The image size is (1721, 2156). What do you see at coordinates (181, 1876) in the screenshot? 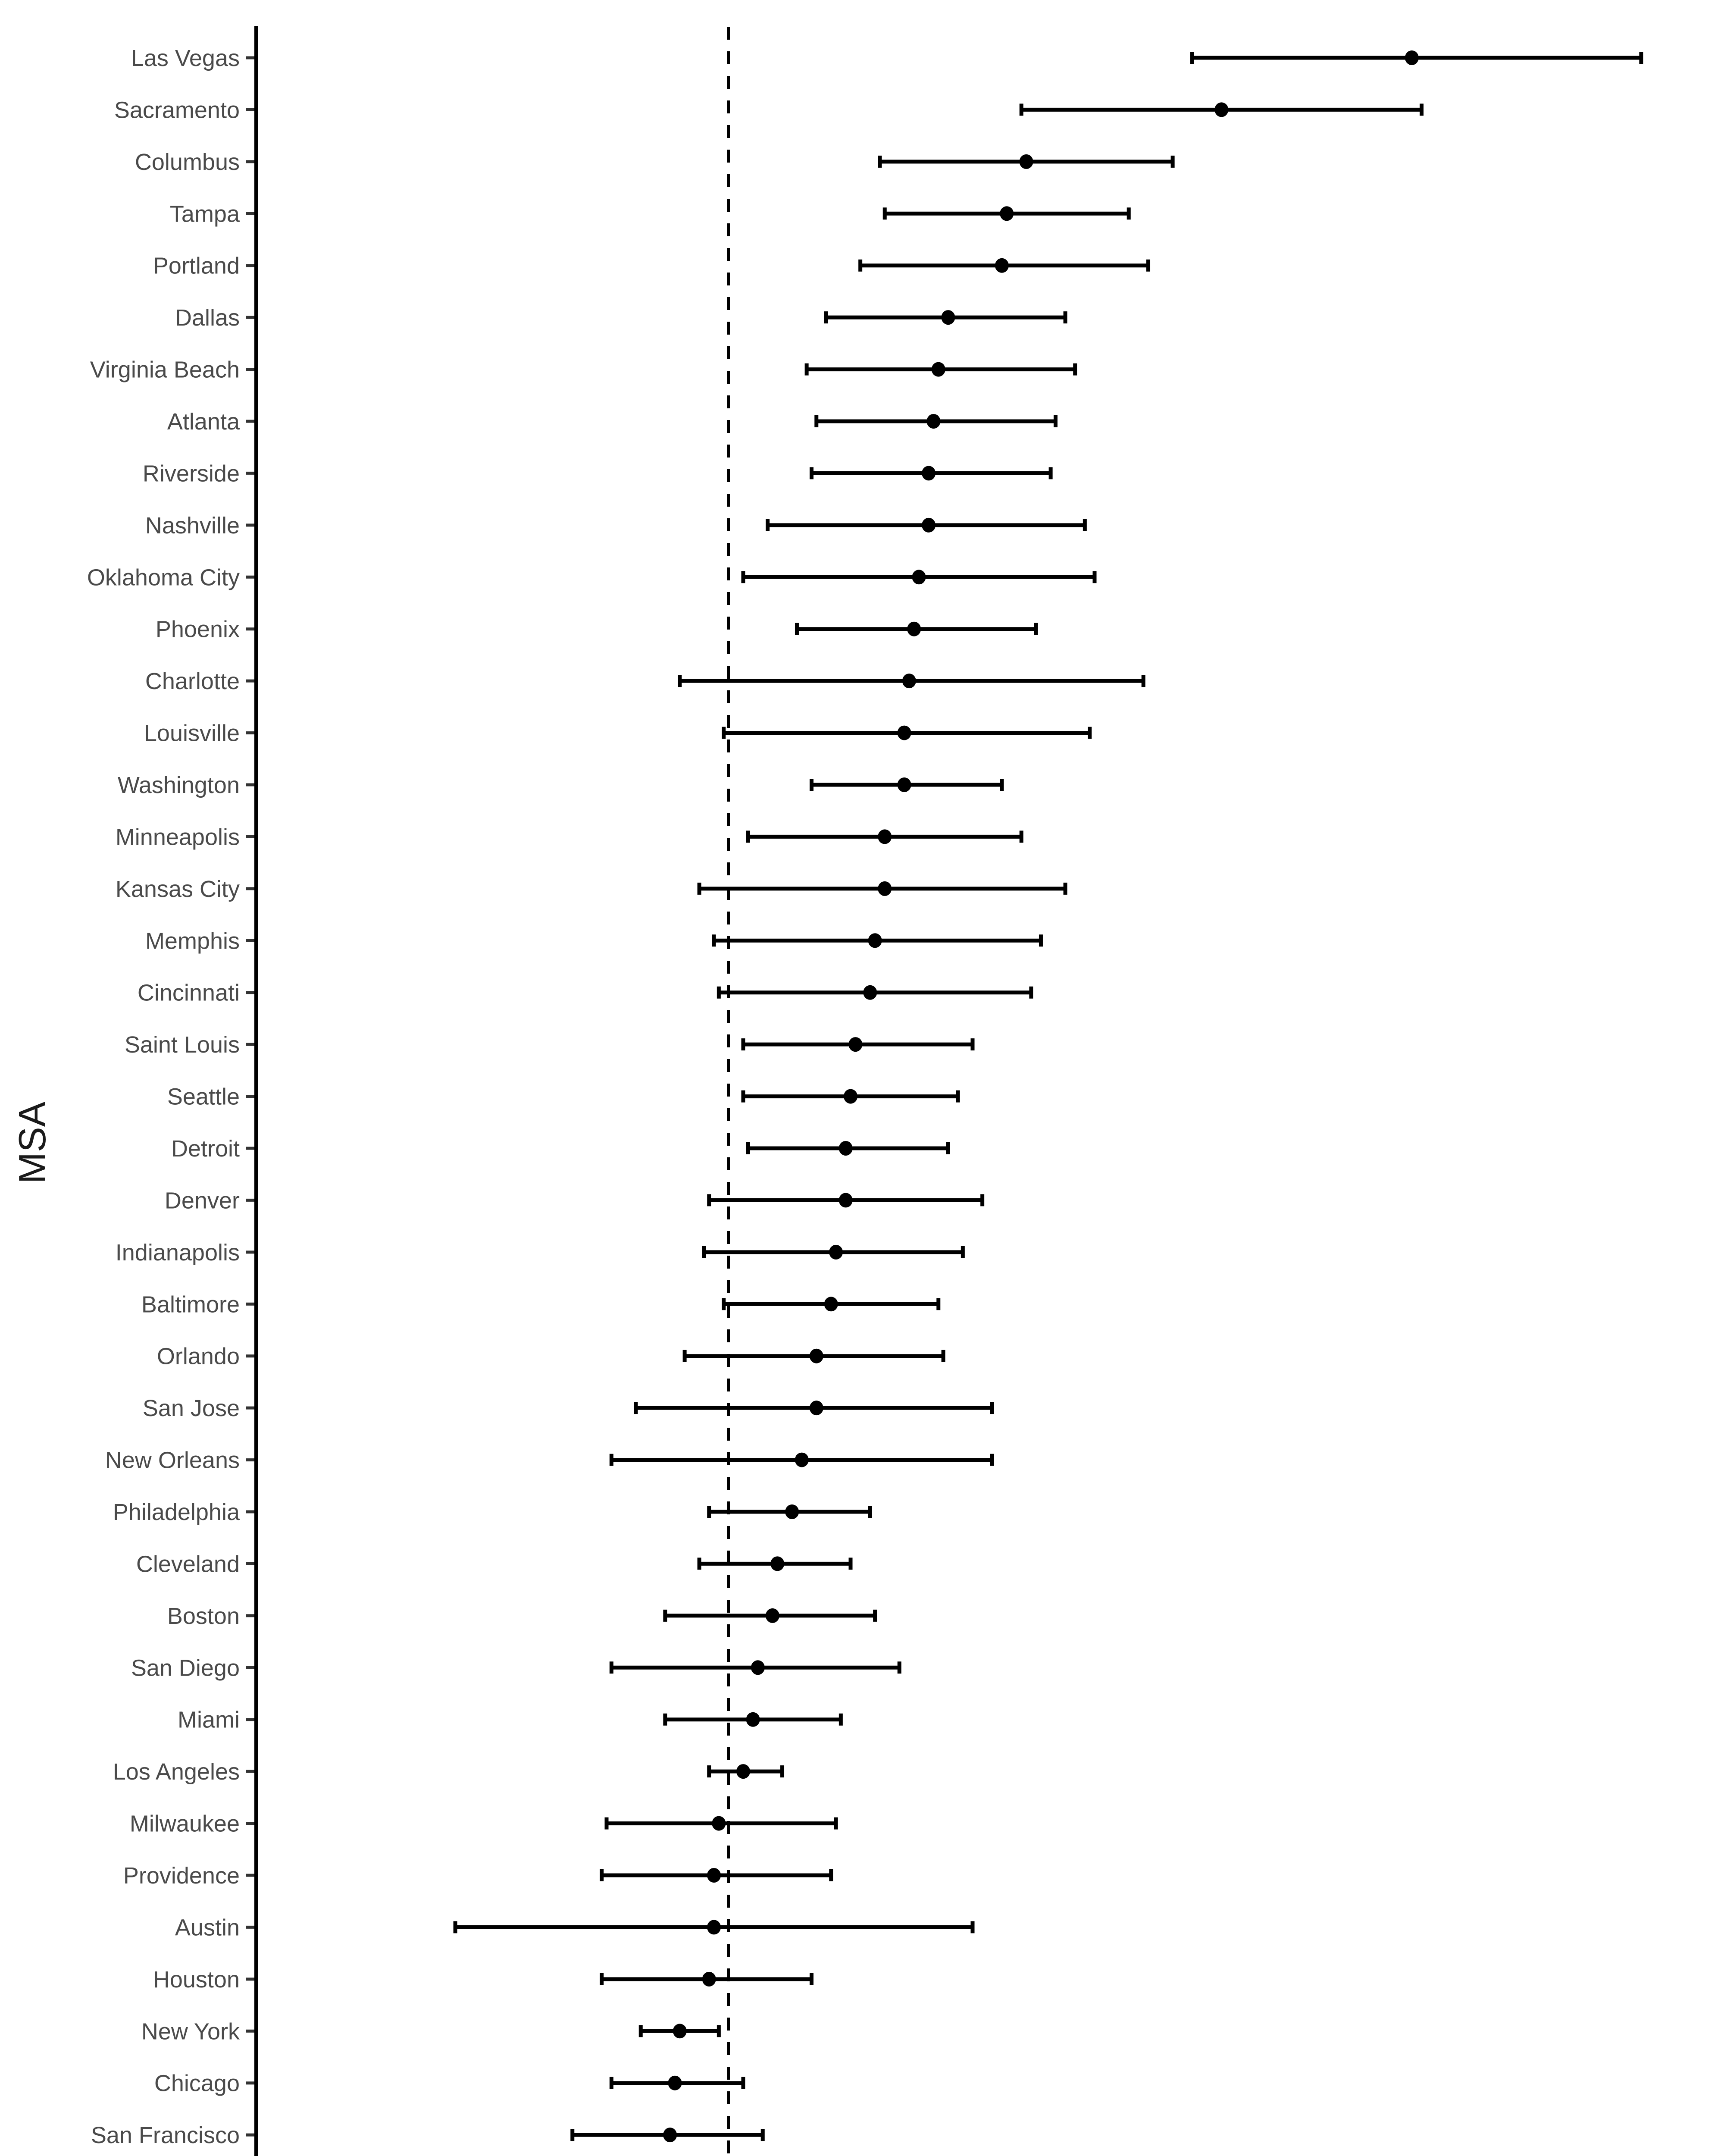
I see `msa-label: Providence` at bounding box center [181, 1876].